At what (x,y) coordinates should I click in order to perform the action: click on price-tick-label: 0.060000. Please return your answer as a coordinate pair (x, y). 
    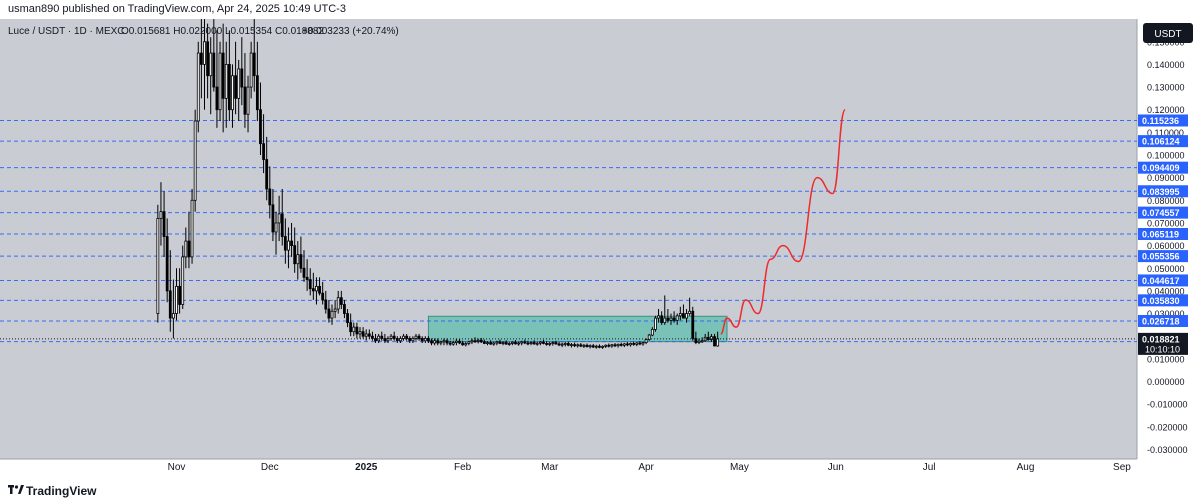
    Looking at the image, I should click on (1166, 246).